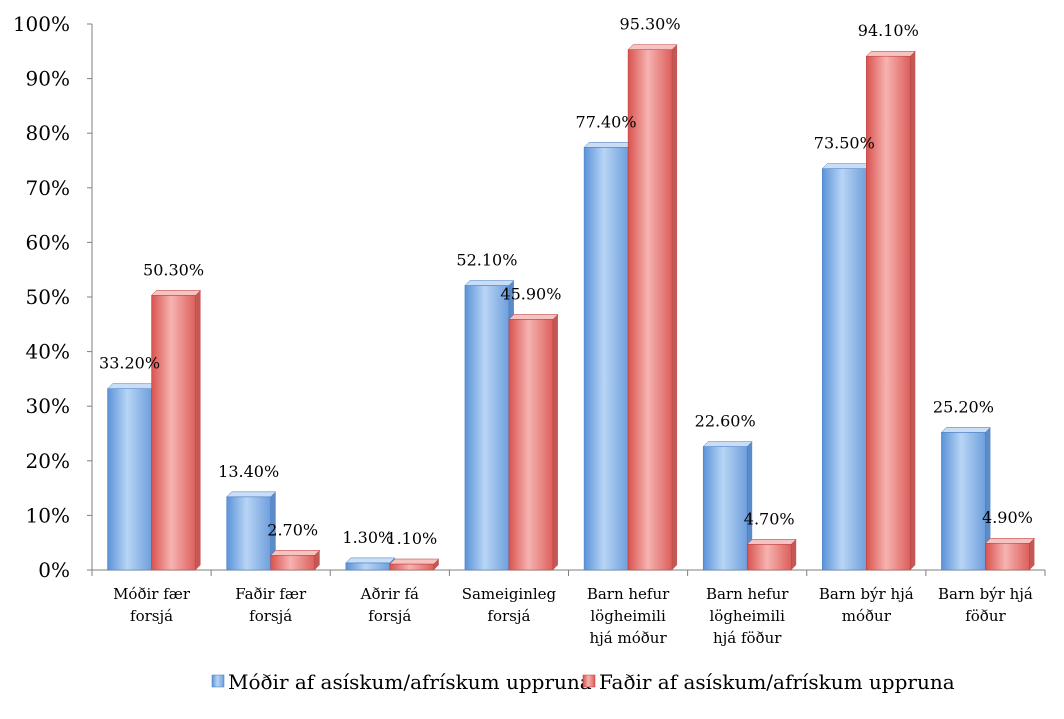 The width and height of the screenshot is (1064, 719). Describe the element at coordinates (48, 242) in the screenshot. I see `y-tick-label: 60%` at that location.